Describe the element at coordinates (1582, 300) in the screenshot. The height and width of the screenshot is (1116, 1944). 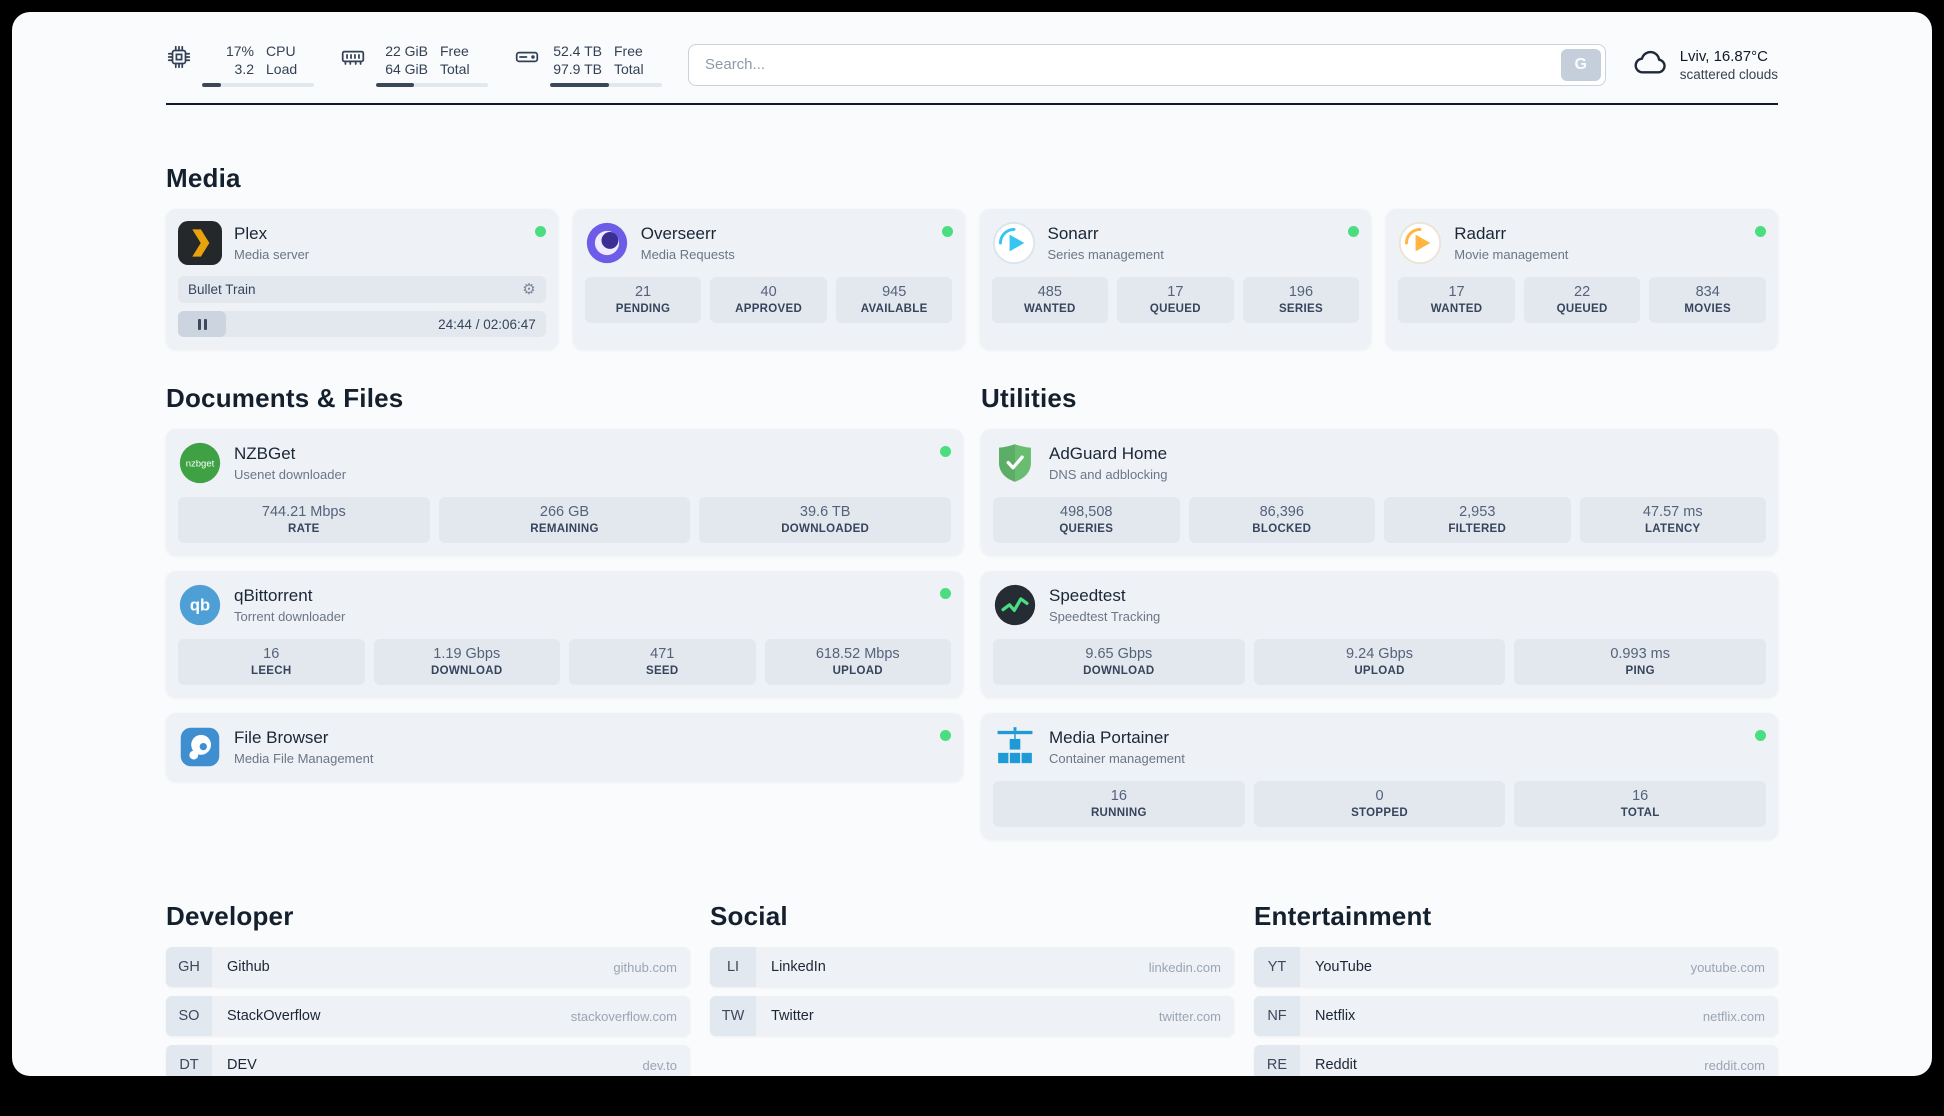
I see `stat-block: 22 QUEUED` at that location.